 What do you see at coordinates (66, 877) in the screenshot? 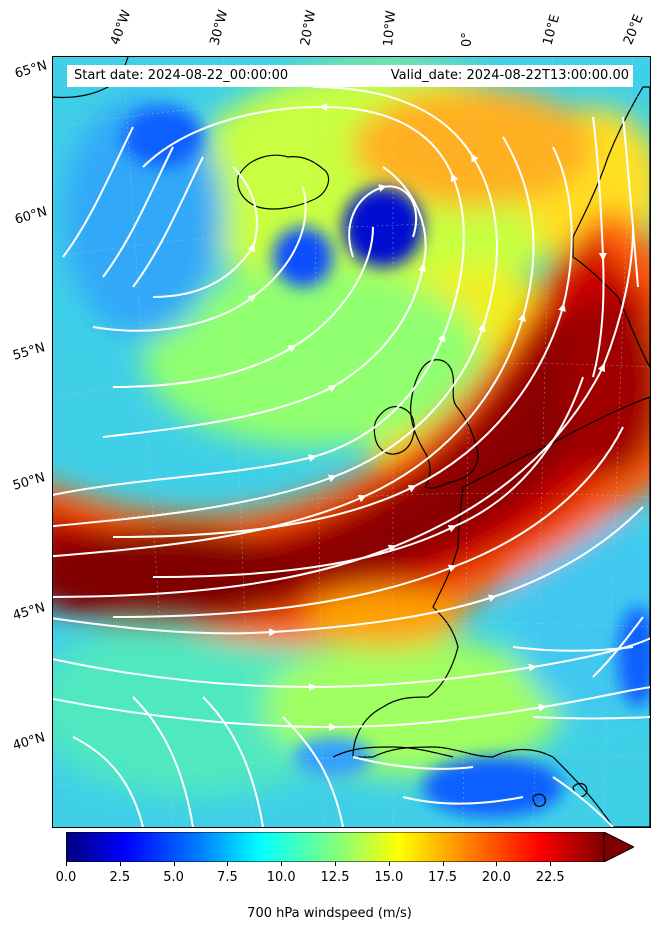
I see `colorbar-tick-label: 0.0` at bounding box center [66, 877].